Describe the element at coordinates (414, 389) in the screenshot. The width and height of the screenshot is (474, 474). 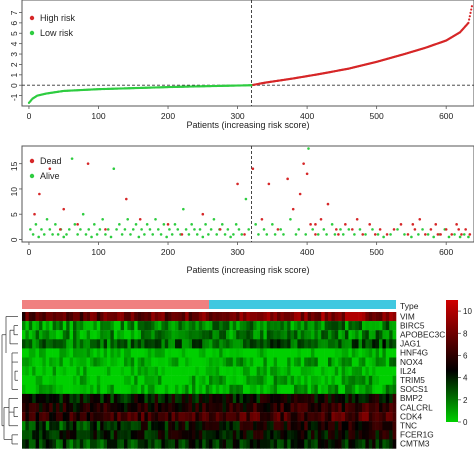
I see `gene-label: SOCS1` at that location.